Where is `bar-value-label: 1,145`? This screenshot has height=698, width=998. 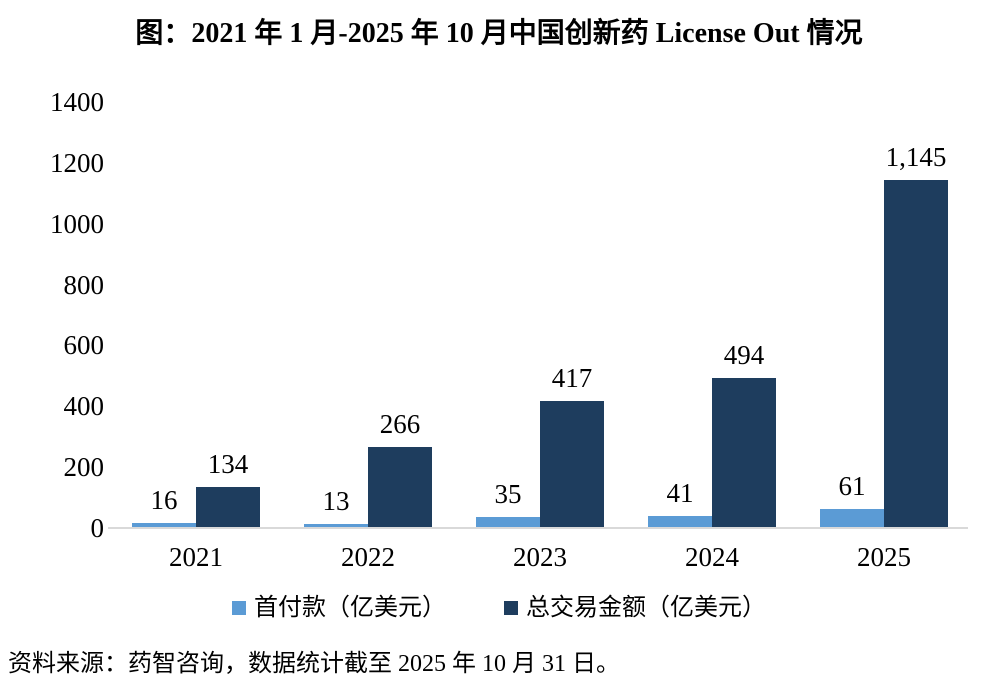
bar-value-label: 1,145 is located at coordinates (916, 156).